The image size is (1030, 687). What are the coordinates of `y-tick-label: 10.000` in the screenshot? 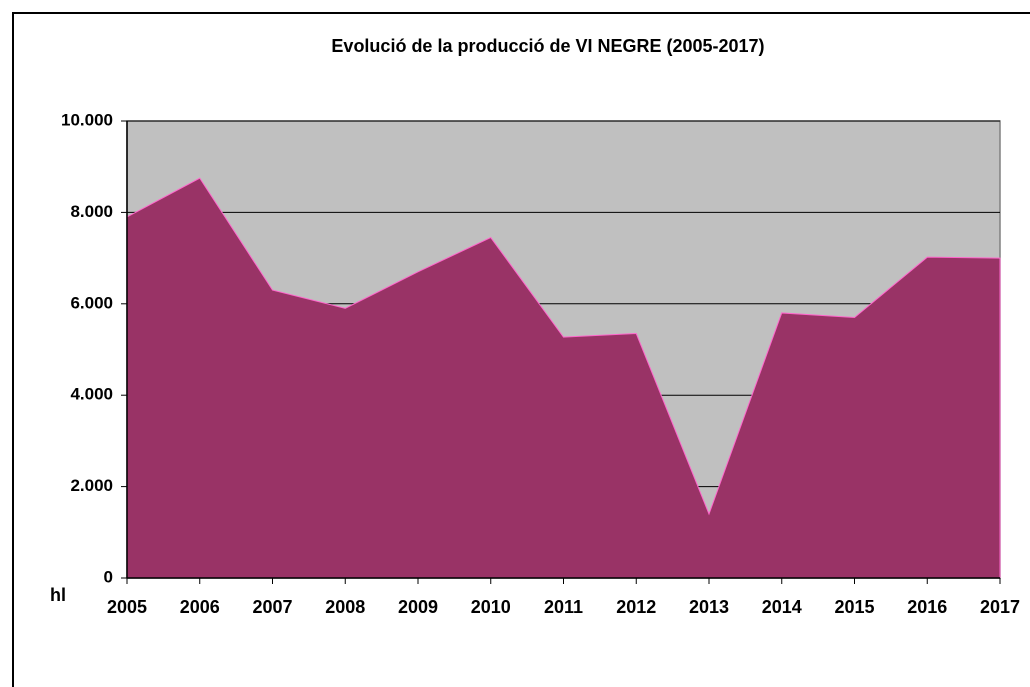 It's located at (87, 119).